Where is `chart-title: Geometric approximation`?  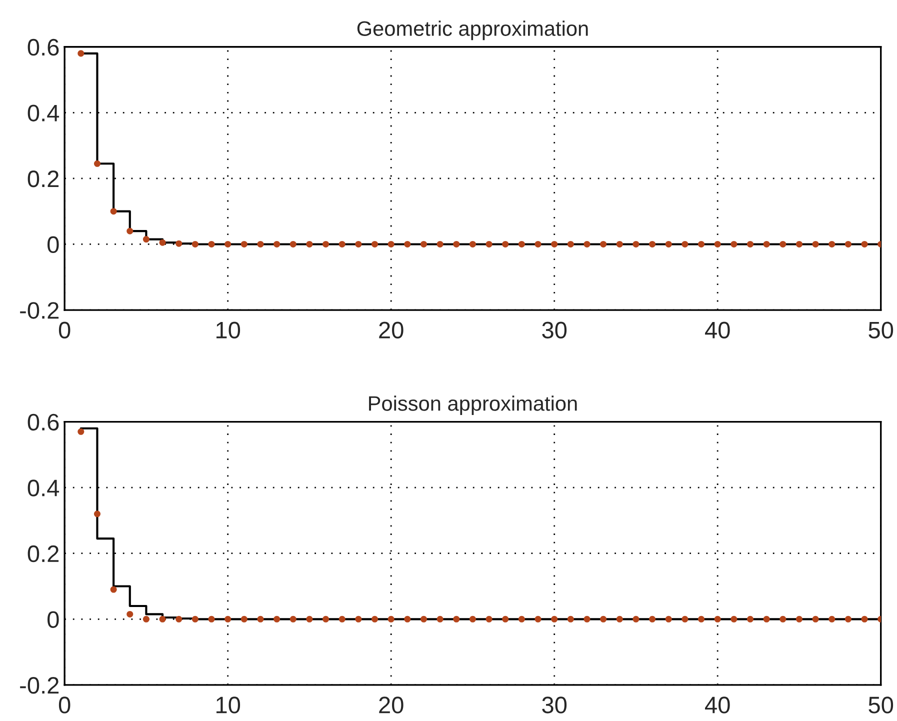
chart-title: Geometric approximation is located at coordinates (472, 30).